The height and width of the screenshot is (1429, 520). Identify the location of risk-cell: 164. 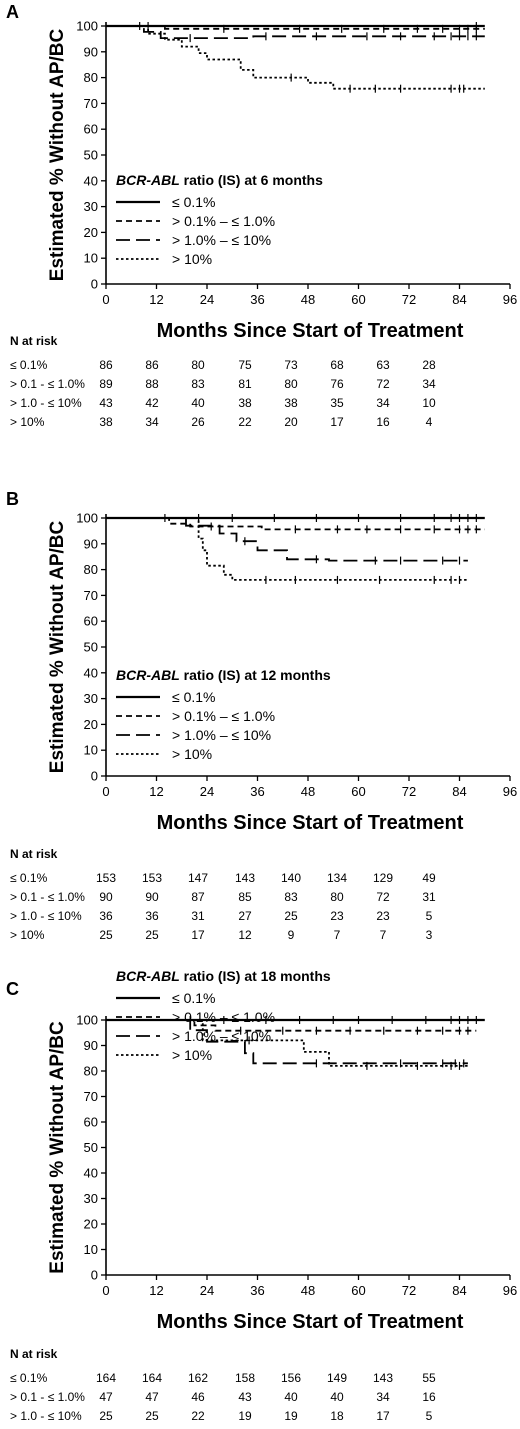
(152, 1378).